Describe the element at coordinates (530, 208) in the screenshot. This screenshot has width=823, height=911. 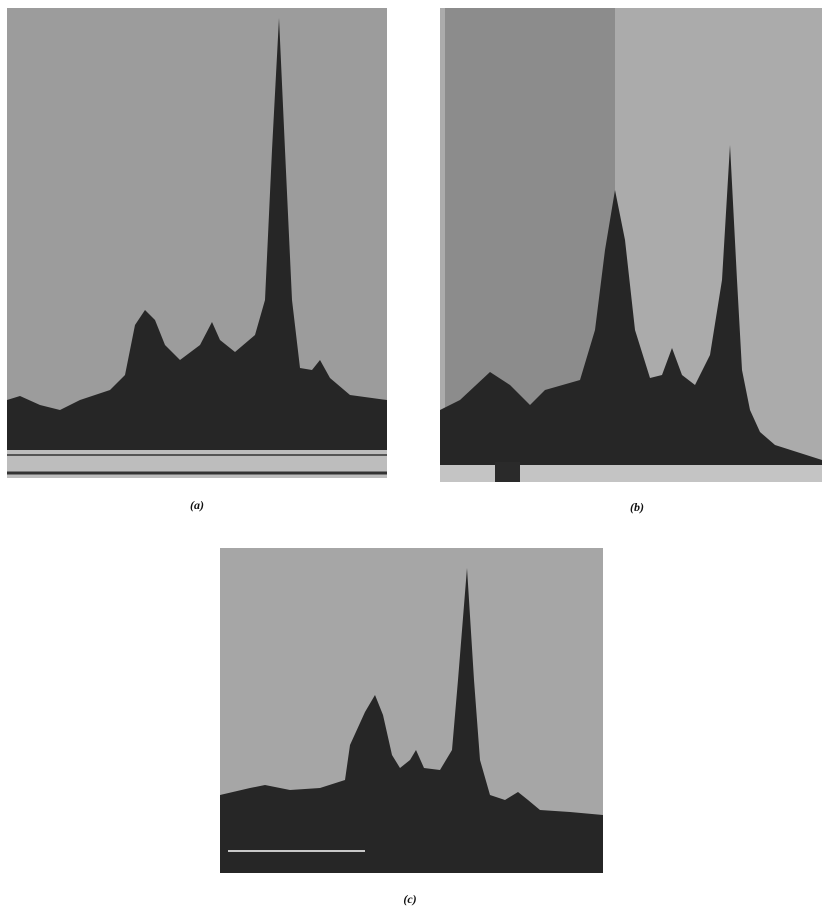
I see `dark-band` at that location.